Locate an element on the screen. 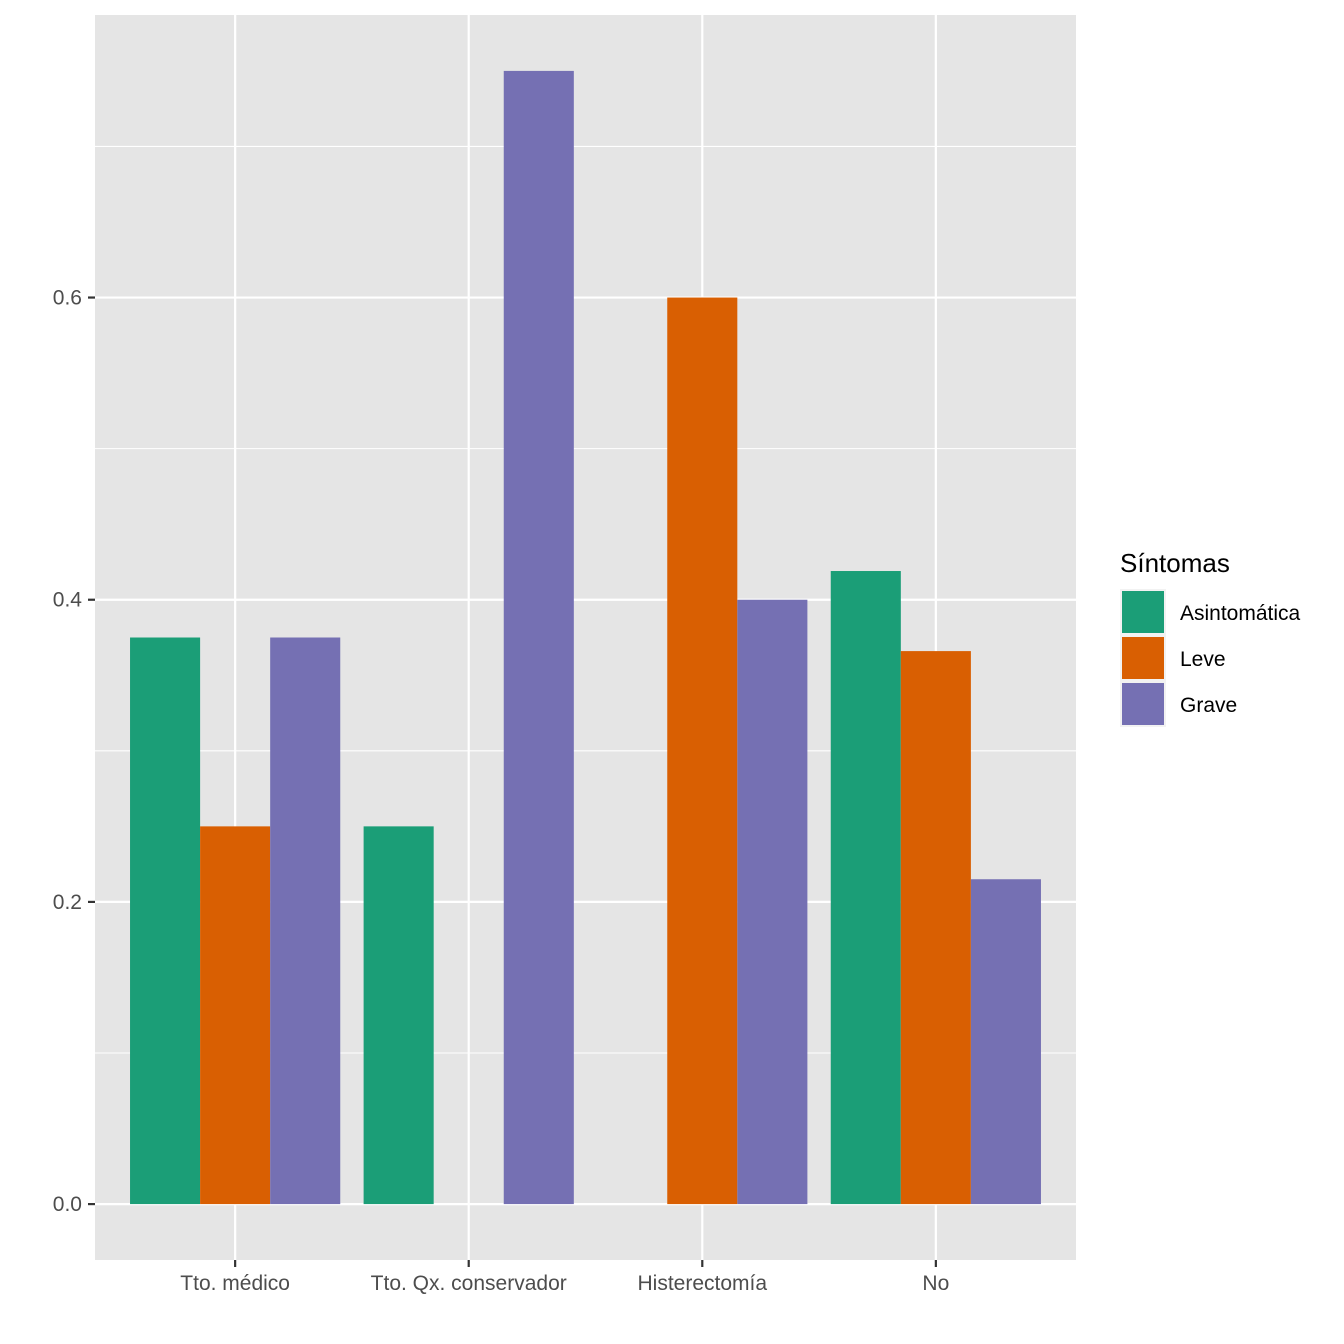  legend-label: Asintomática is located at coordinates (1240, 613).